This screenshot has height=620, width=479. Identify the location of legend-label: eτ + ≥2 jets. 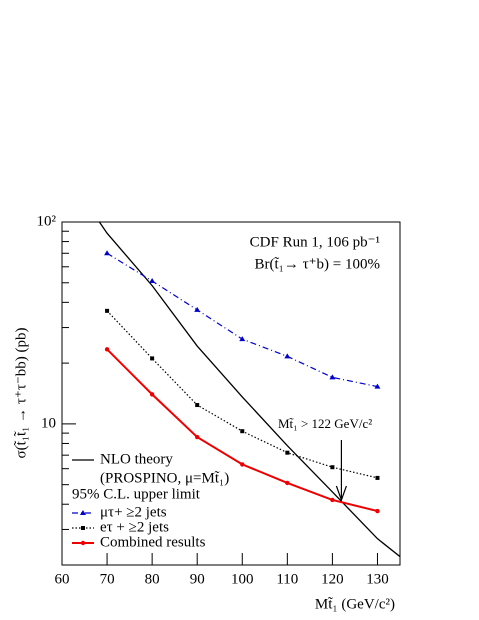
(134, 527).